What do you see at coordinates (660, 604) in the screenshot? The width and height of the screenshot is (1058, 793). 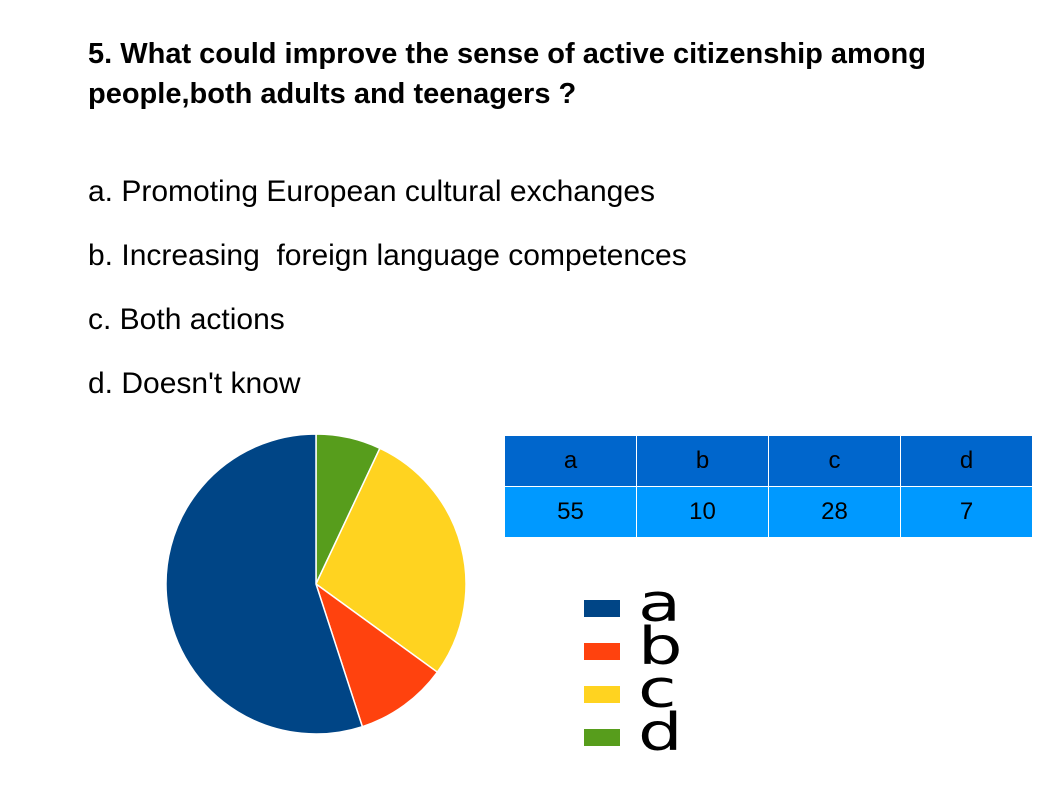 I see `legend-label-a: a` at bounding box center [660, 604].